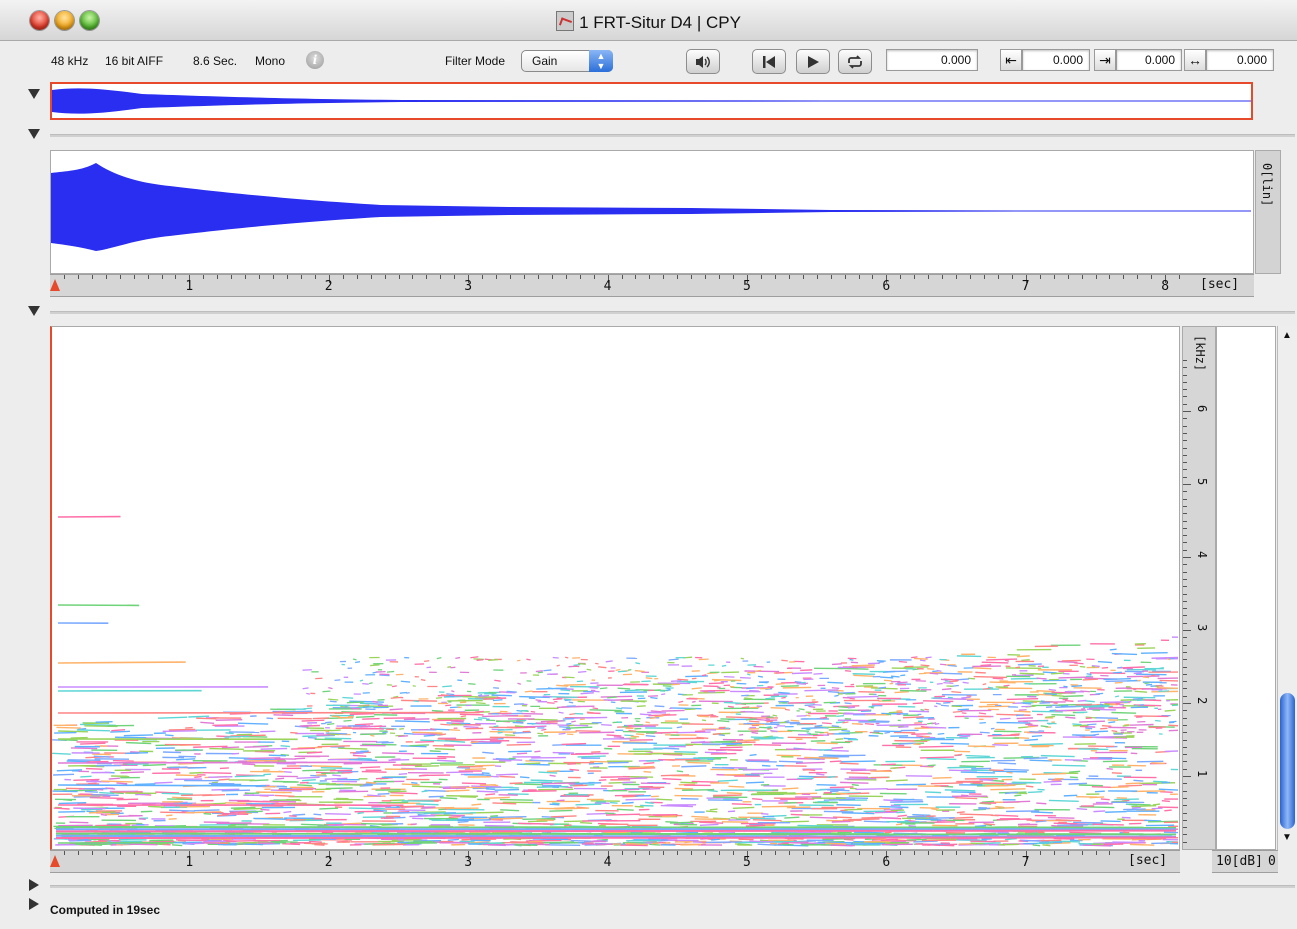 This screenshot has width=1297, height=929. I want to click on selection-start-field: 0.000, so click(1056, 60).